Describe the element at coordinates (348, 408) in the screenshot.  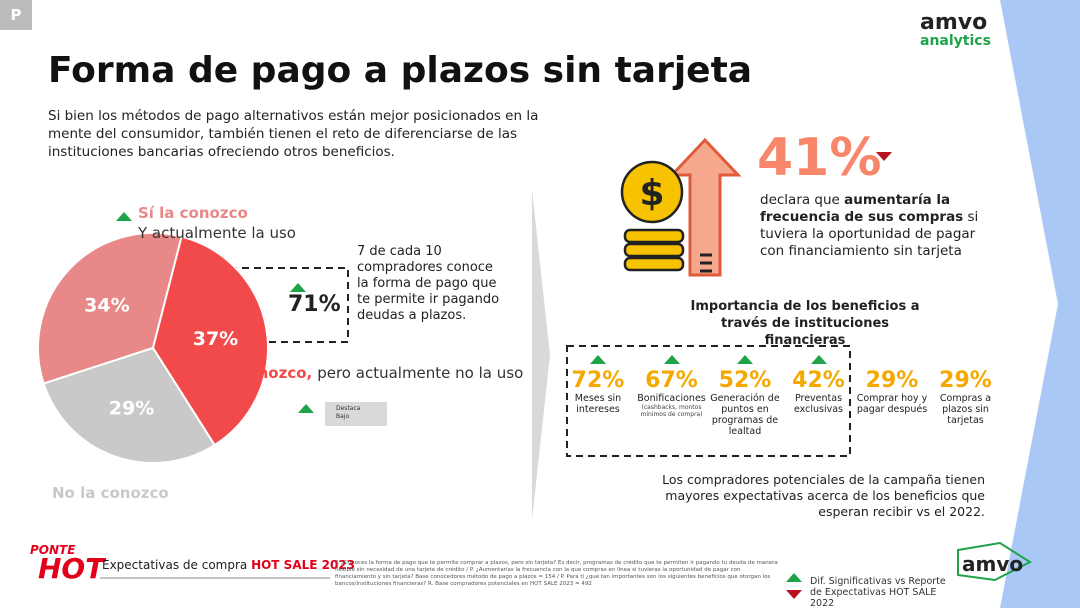
I see `legend-text: Destaca` at that location.